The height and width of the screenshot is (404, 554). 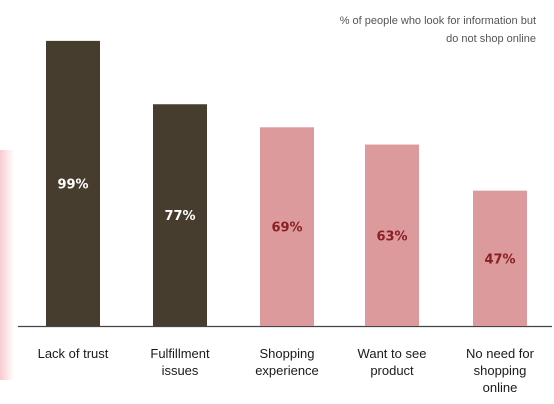 I want to click on bar-value-label-4: 63%, so click(x=391, y=236).